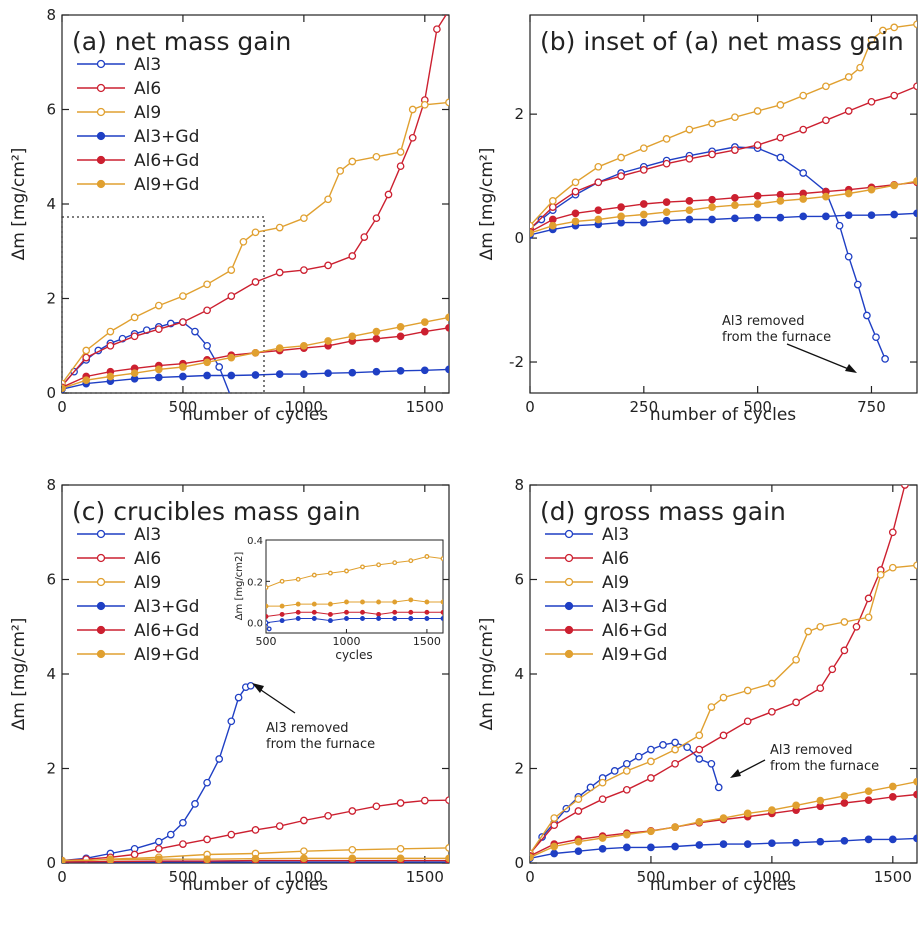 The height and width of the screenshot is (931, 924). What do you see at coordinates (708, 253) in the screenshot?
I see `series-line-al3` at bounding box center [708, 253].